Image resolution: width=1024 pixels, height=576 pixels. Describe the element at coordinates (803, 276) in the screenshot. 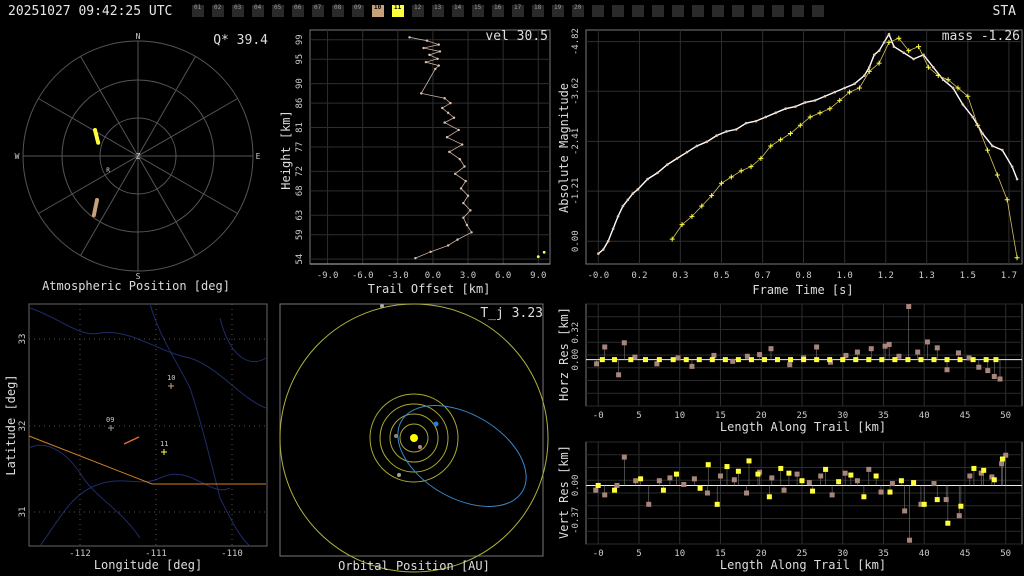

I see `mag-xtick: 0.8` at that location.